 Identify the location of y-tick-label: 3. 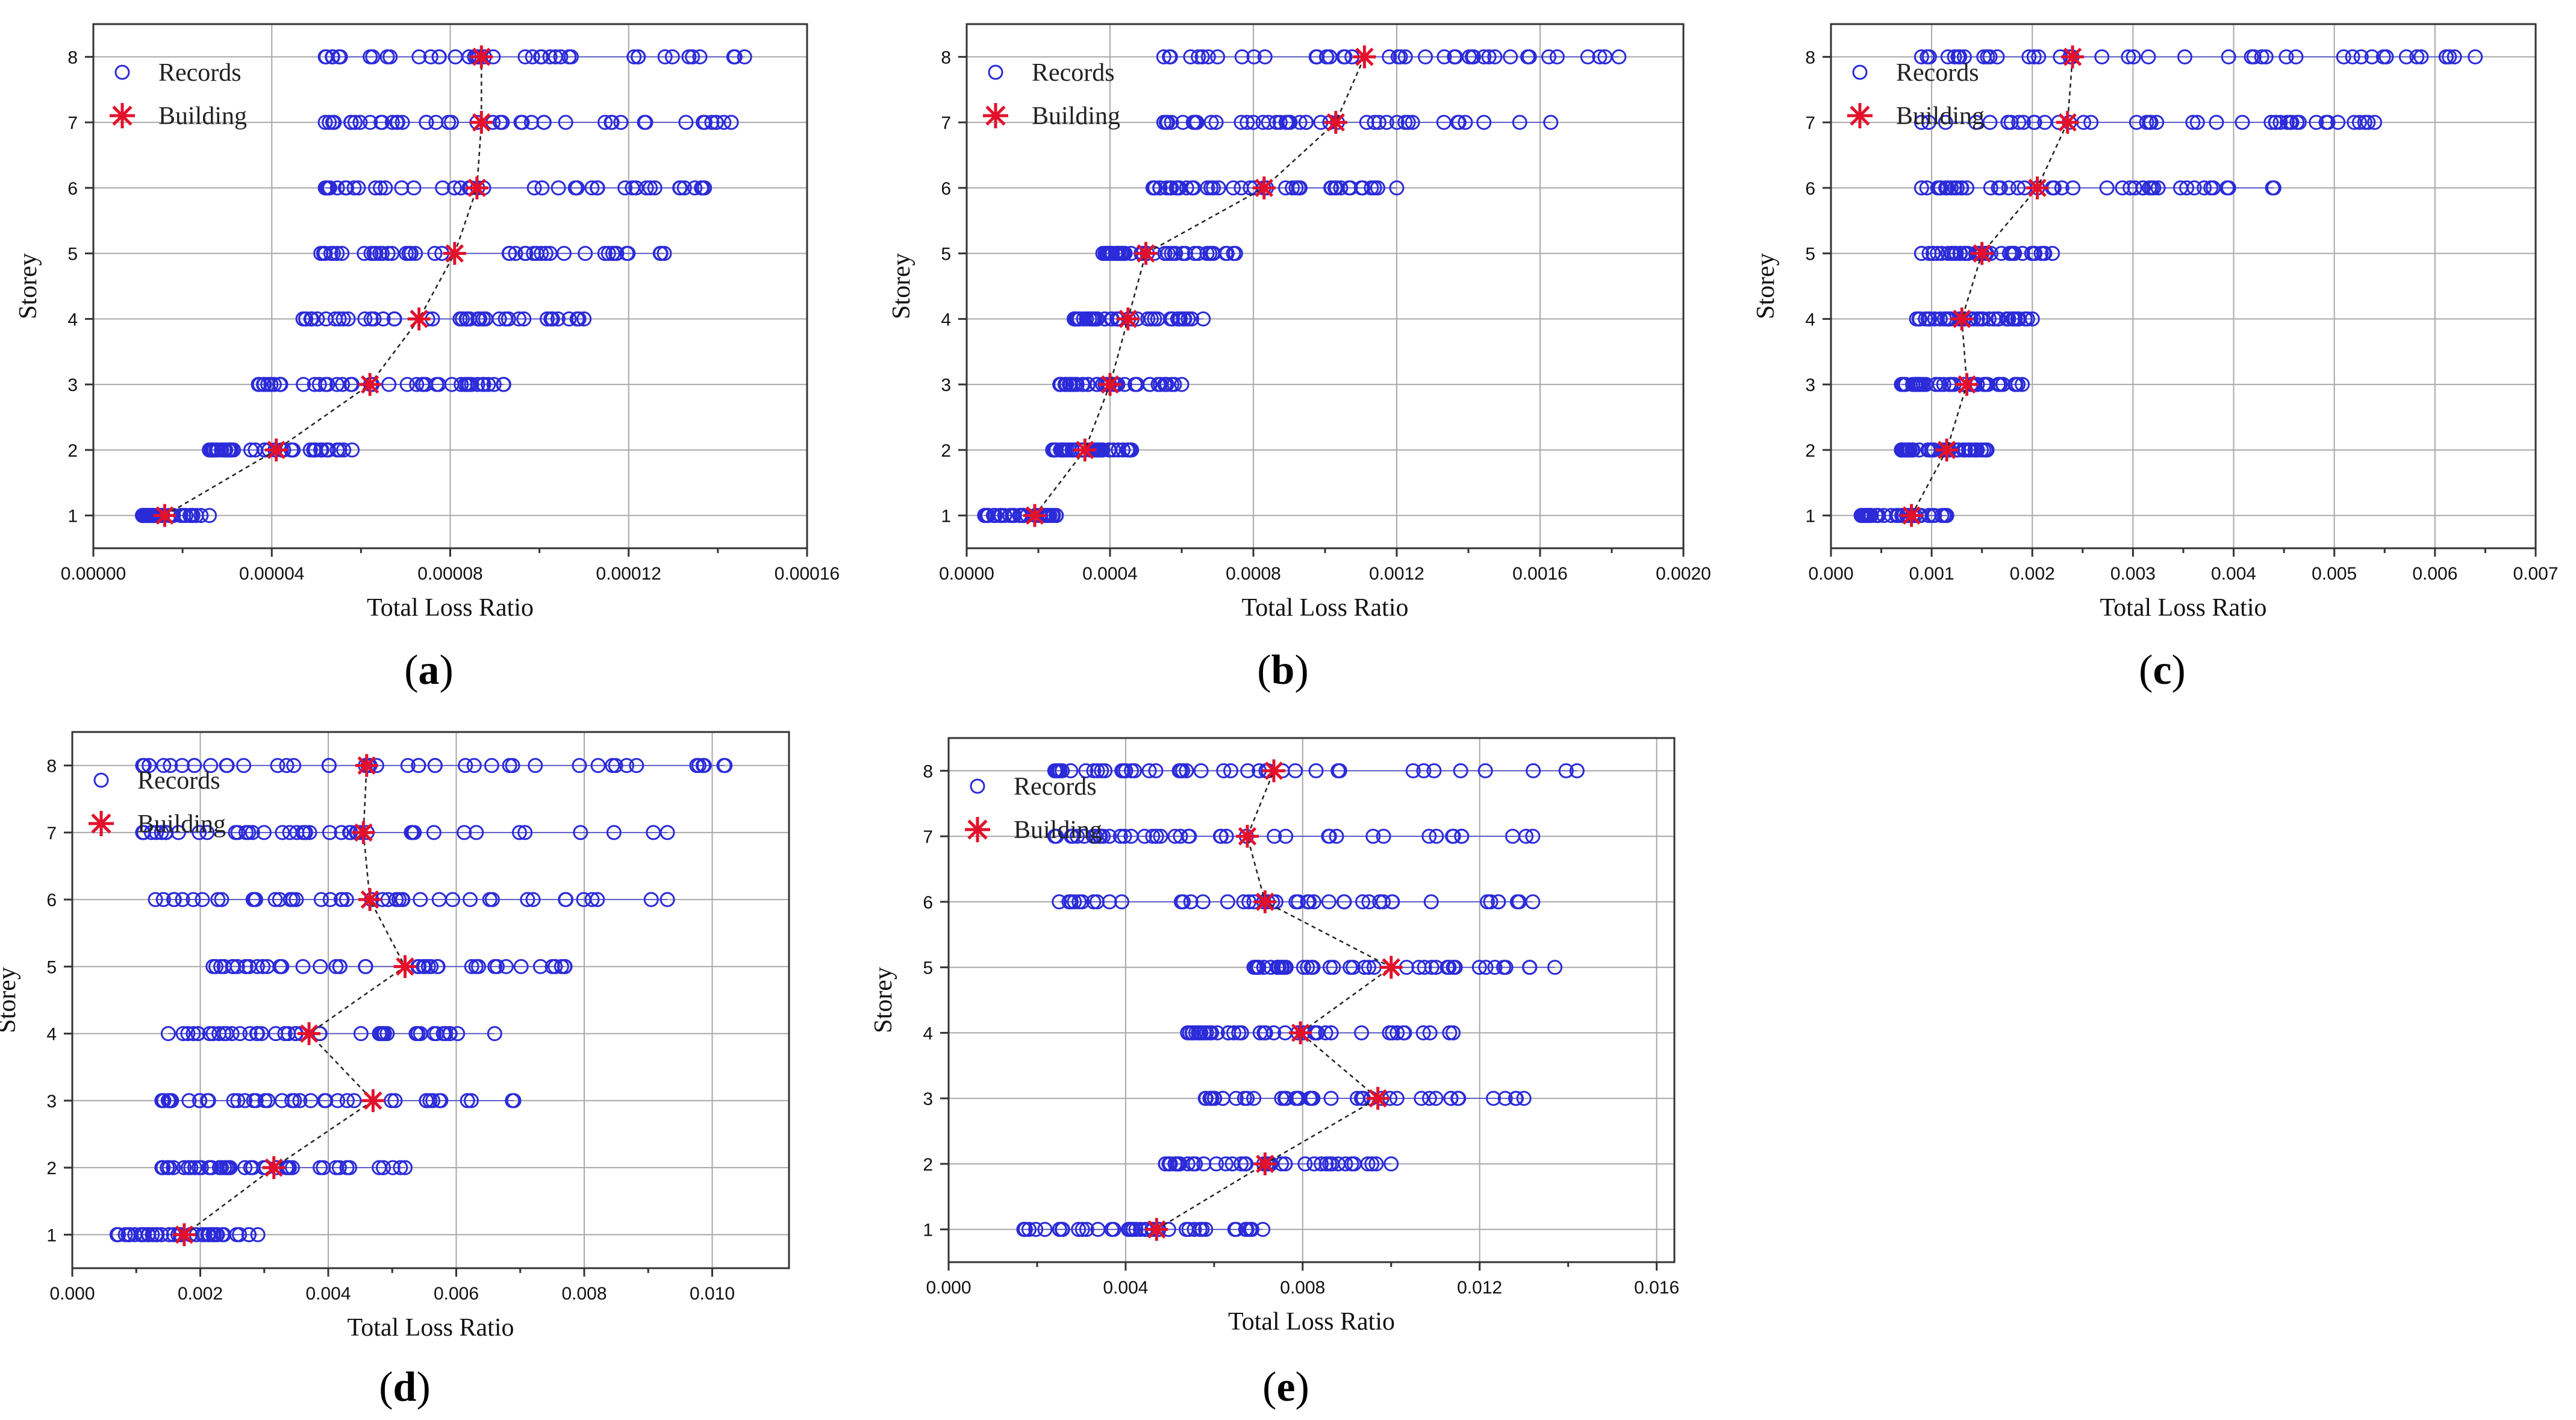
(1810, 385).